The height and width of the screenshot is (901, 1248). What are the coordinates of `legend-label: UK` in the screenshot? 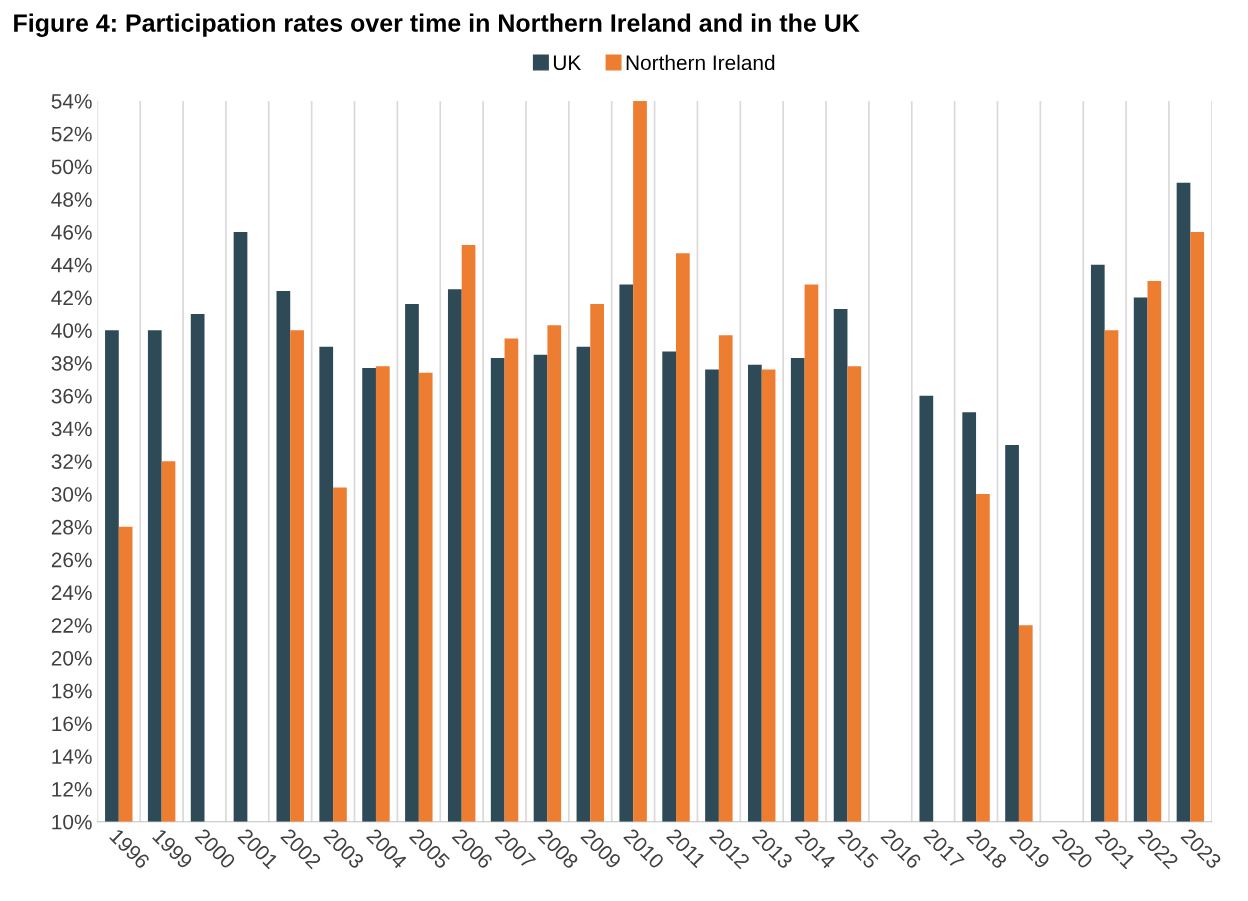 It's located at (567, 63).